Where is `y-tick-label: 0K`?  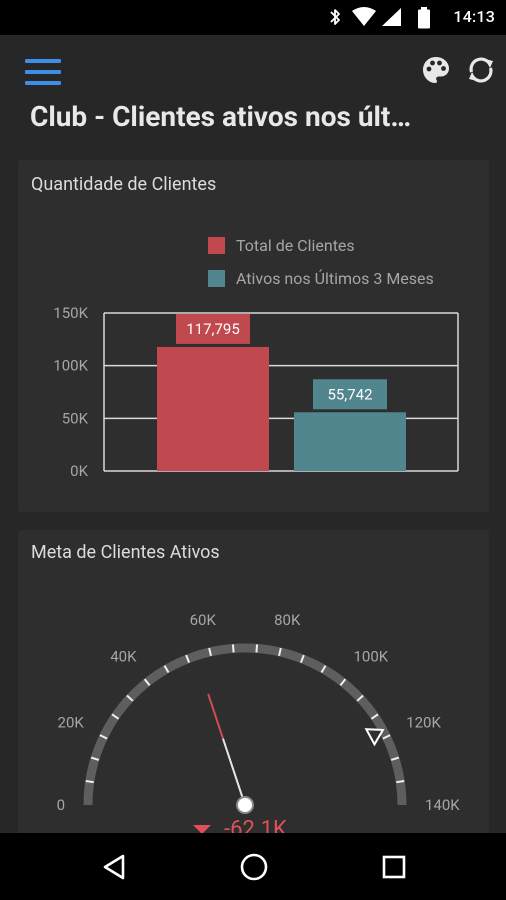 y-tick-label: 0K is located at coordinates (79, 471).